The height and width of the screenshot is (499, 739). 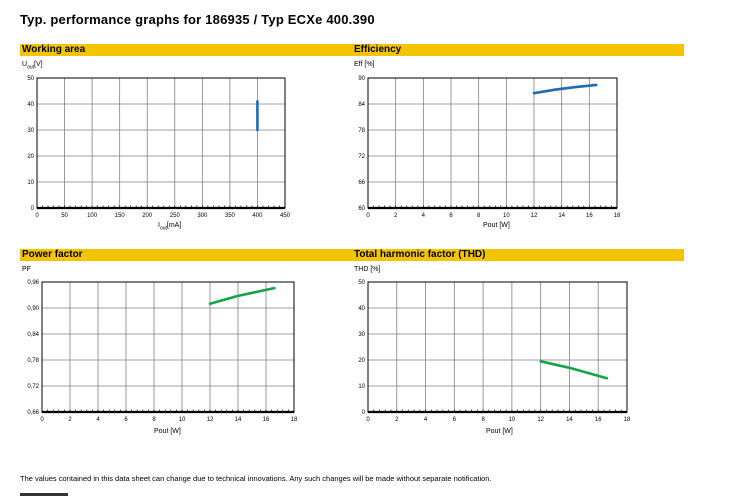 What do you see at coordinates (30, 79) in the screenshot?
I see `working-area-y-tick-label-5: 50` at bounding box center [30, 79].